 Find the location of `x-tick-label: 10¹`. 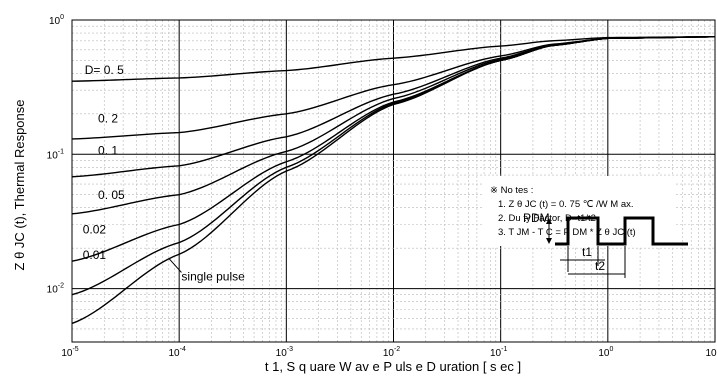

x-tick-label: 10¹ is located at coordinates (711, 352).